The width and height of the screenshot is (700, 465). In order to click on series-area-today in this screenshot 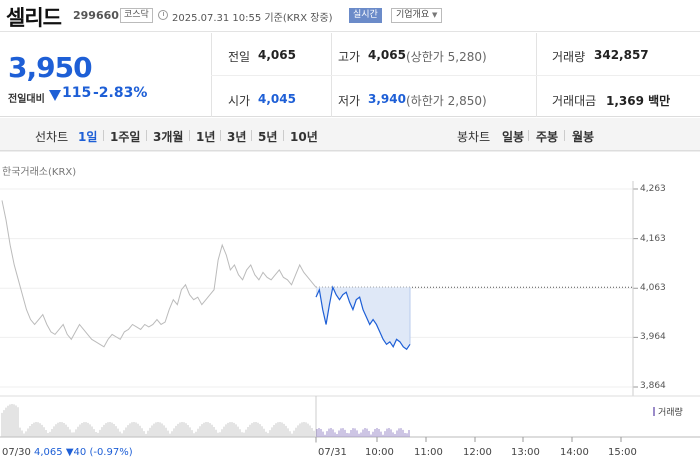, I will do `click(363, 318)`.